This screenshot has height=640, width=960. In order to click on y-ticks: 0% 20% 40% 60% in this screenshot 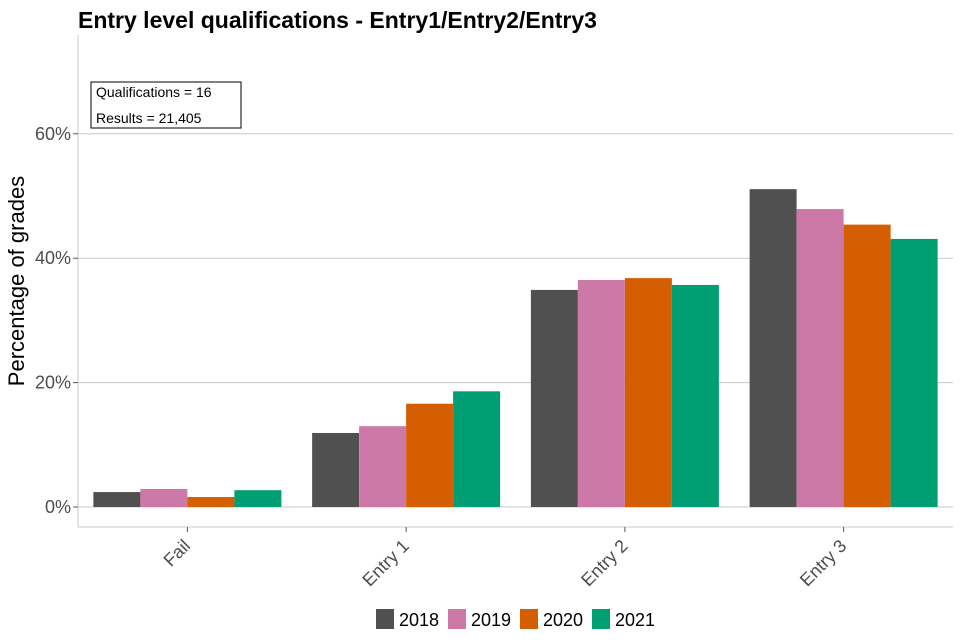, I will do `click(56, 320)`.